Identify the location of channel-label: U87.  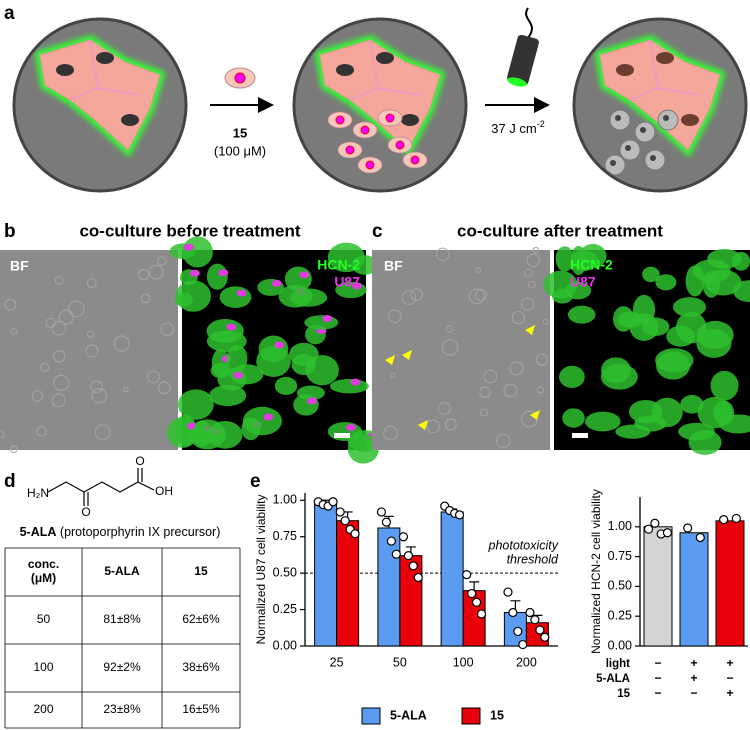
(347, 282).